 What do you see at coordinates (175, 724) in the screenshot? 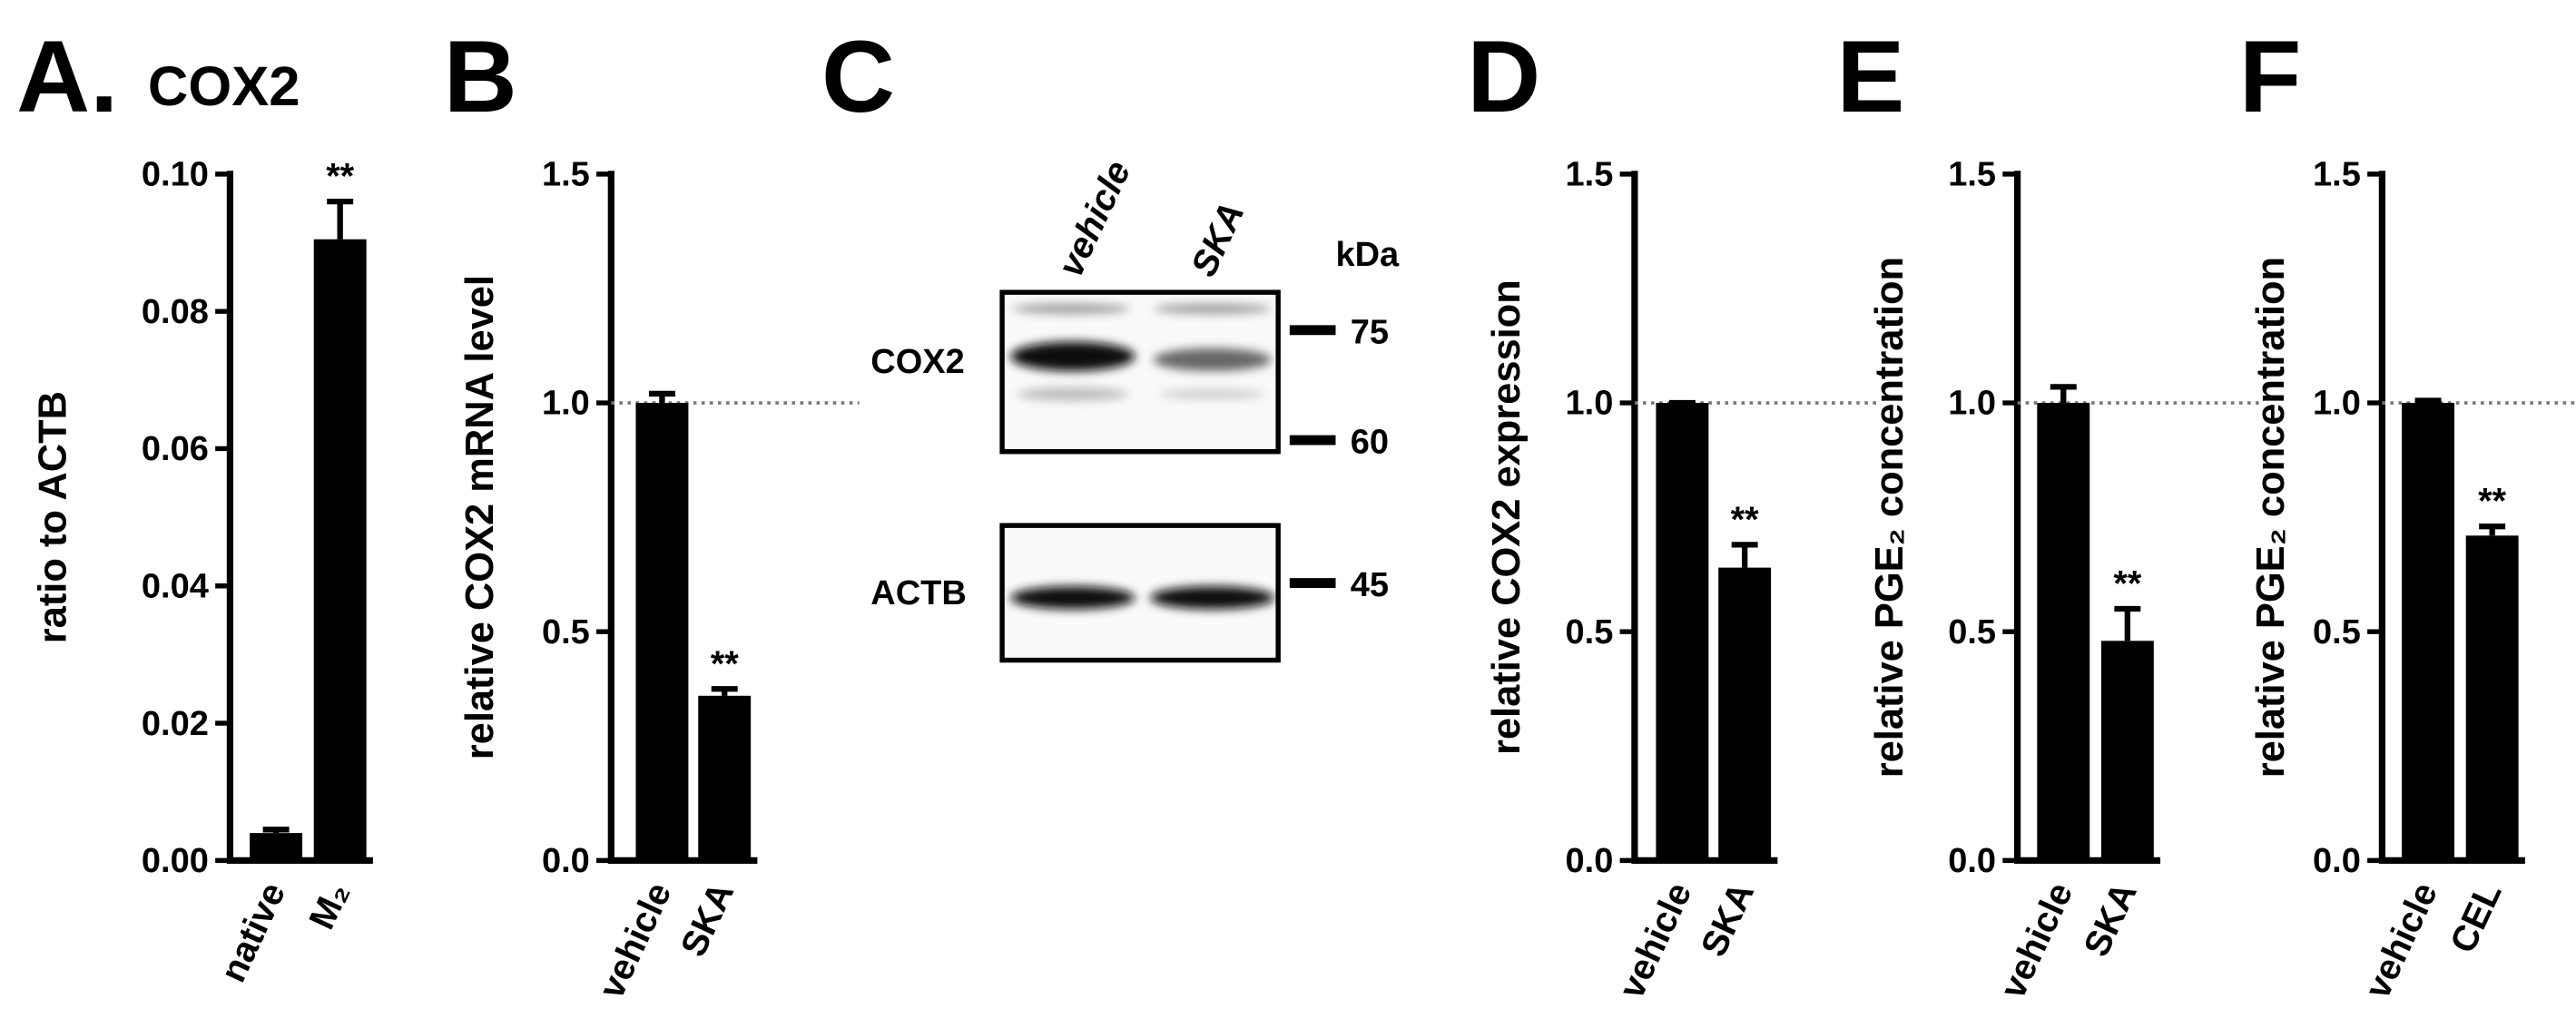
I see `y-tick-label: 0.02` at bounding box center [175, 724].